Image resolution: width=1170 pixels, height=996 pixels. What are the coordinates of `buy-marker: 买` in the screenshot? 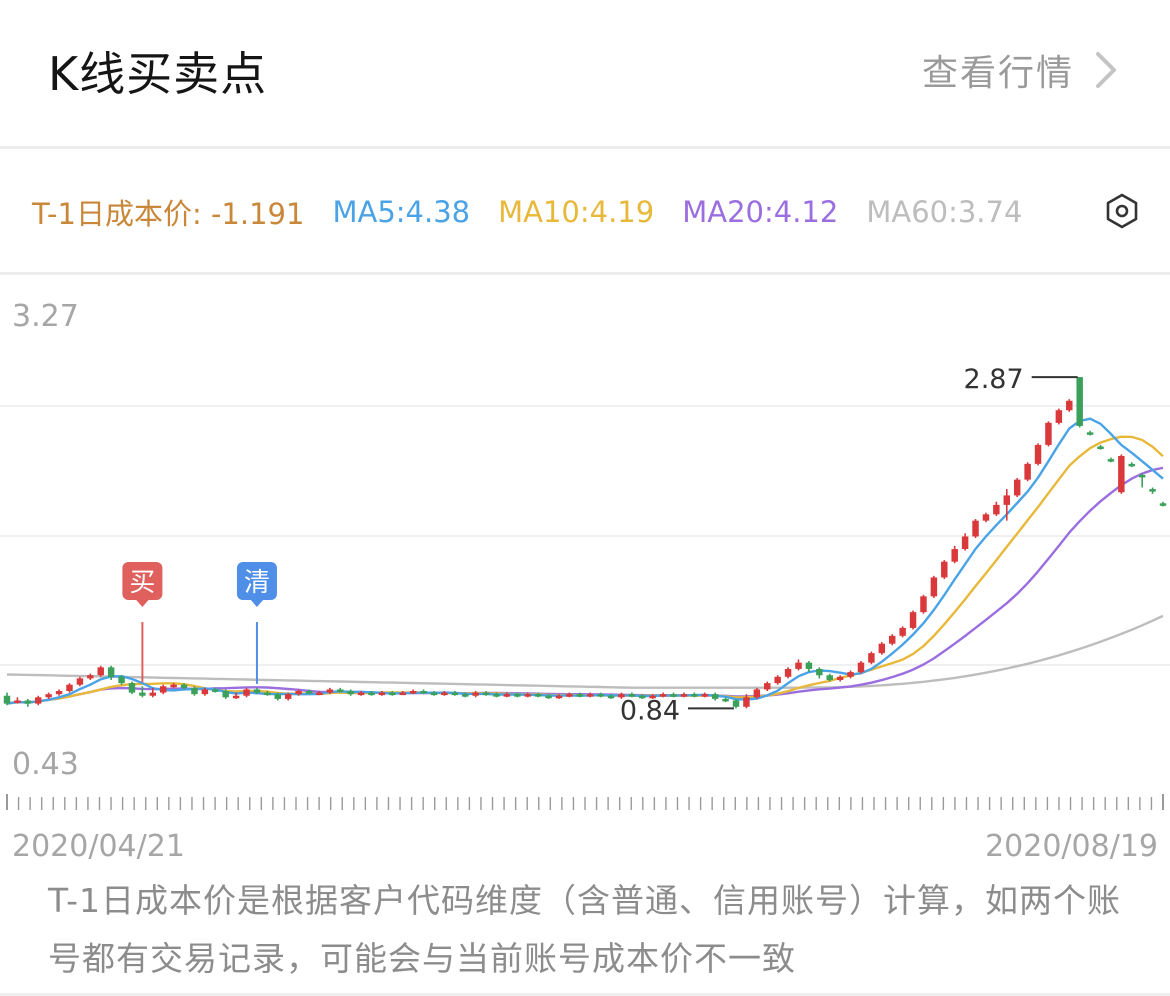 It's located at (142, 622).